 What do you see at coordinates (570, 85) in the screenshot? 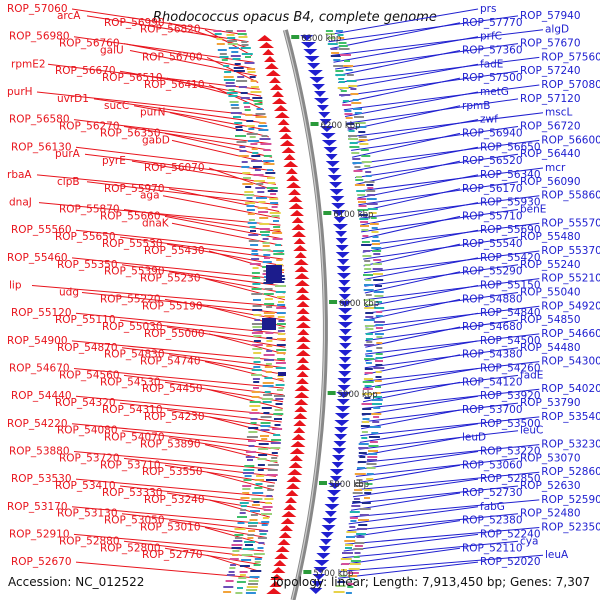
I see `reverse-gene-label: ROP_57080` at bounding box center [570, 85].